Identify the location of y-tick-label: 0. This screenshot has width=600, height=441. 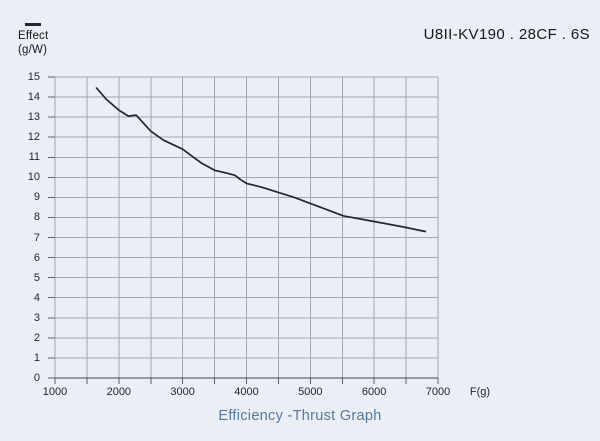
(36, 378).